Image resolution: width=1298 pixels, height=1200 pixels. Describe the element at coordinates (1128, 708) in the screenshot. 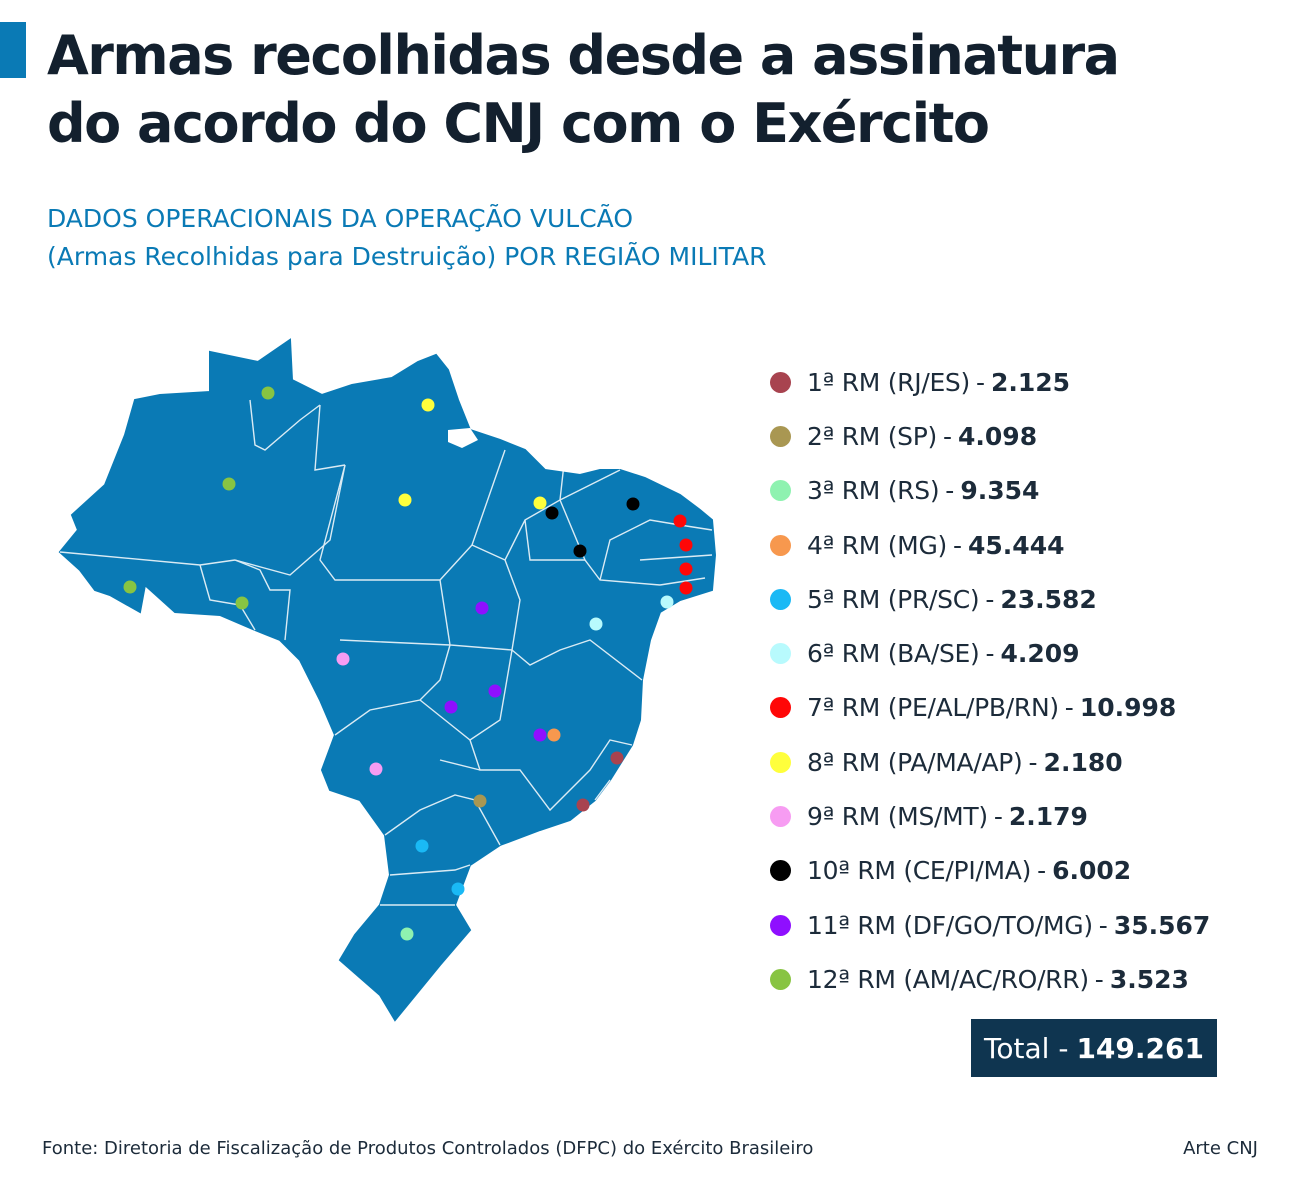

I see `legend-value: 10.998` at that location.